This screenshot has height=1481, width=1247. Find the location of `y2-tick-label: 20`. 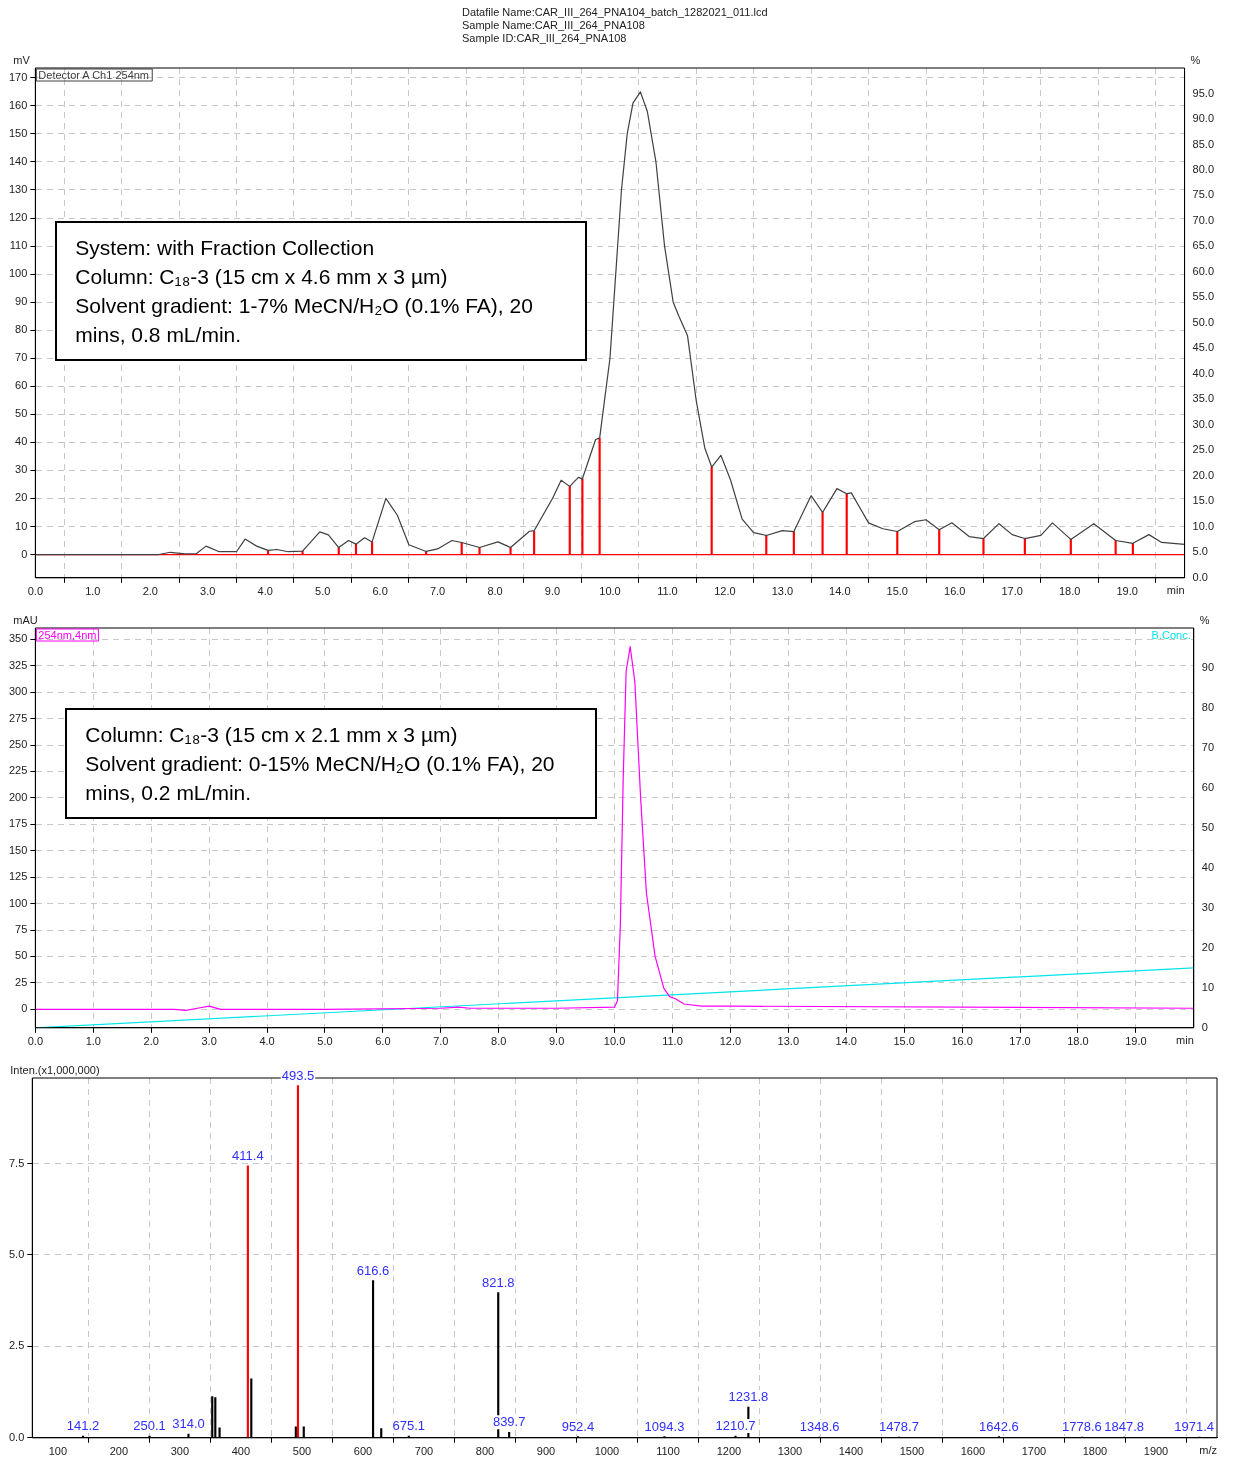

y2-tick-label: 20 is located at coordinates (1208, 946).